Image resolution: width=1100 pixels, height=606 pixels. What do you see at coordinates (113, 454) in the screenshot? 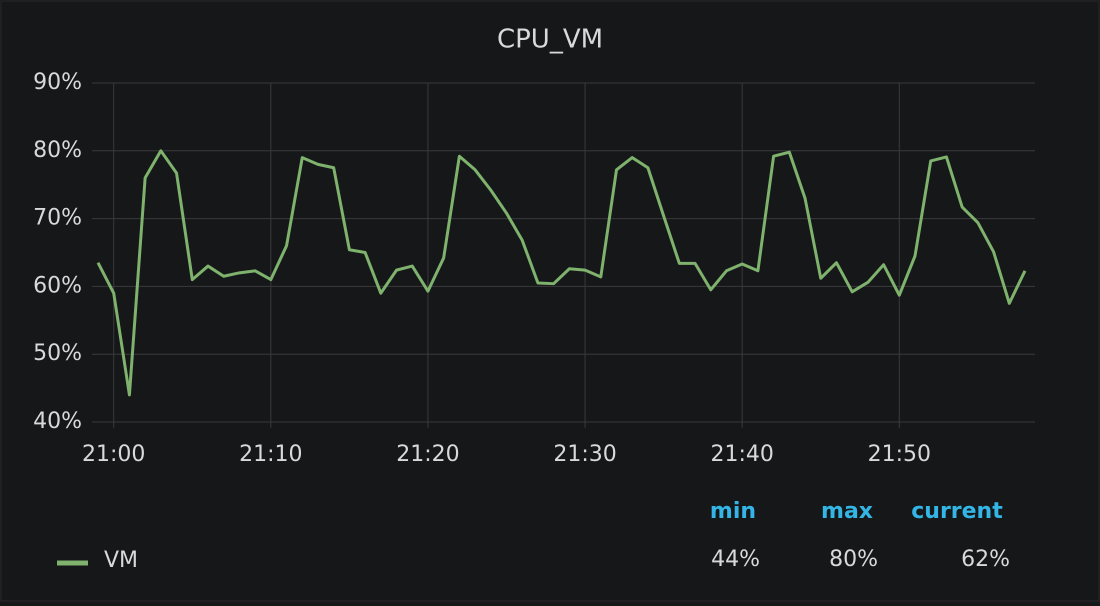
I see `x-tick-label: 21:00` at bounding box center [113, 454].